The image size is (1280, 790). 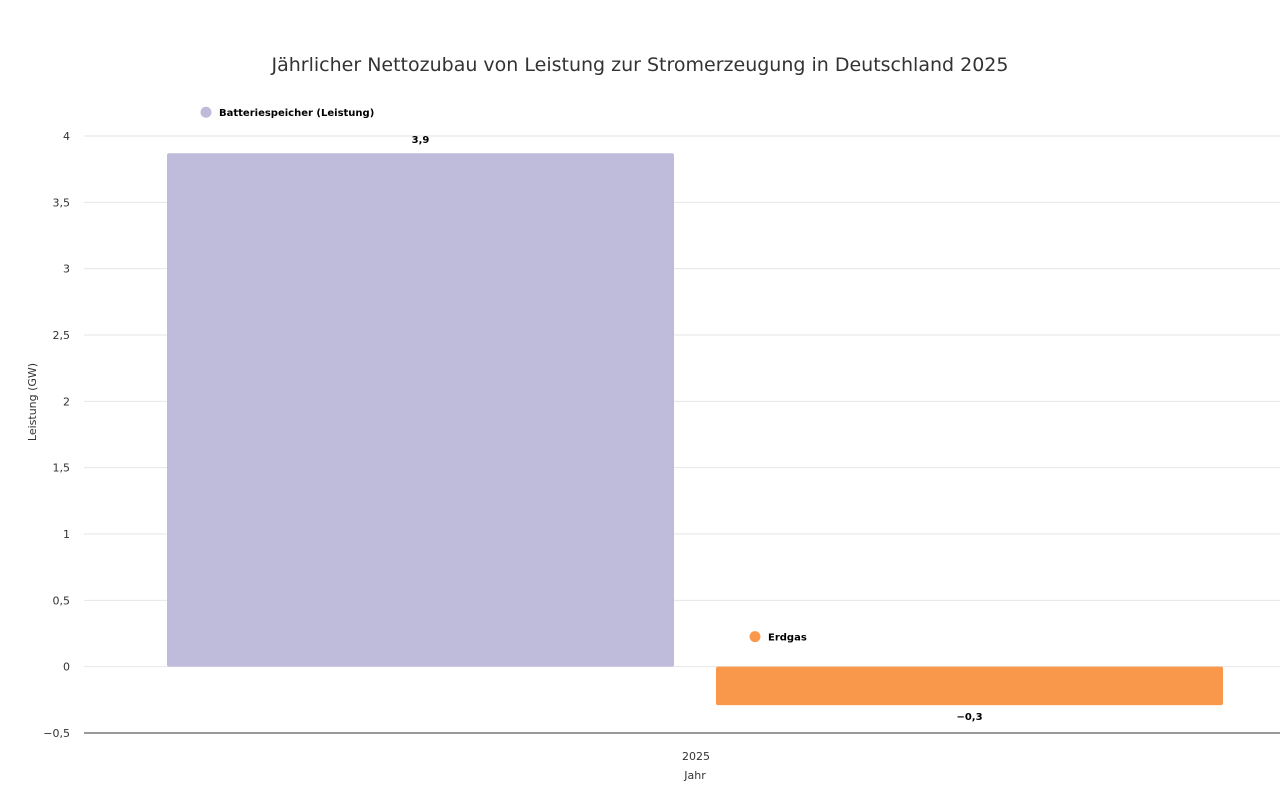 What do you see at coordinates (969, 686) in the screenshot?
I see `bar-erdgas` at bounding box center [969, 686].